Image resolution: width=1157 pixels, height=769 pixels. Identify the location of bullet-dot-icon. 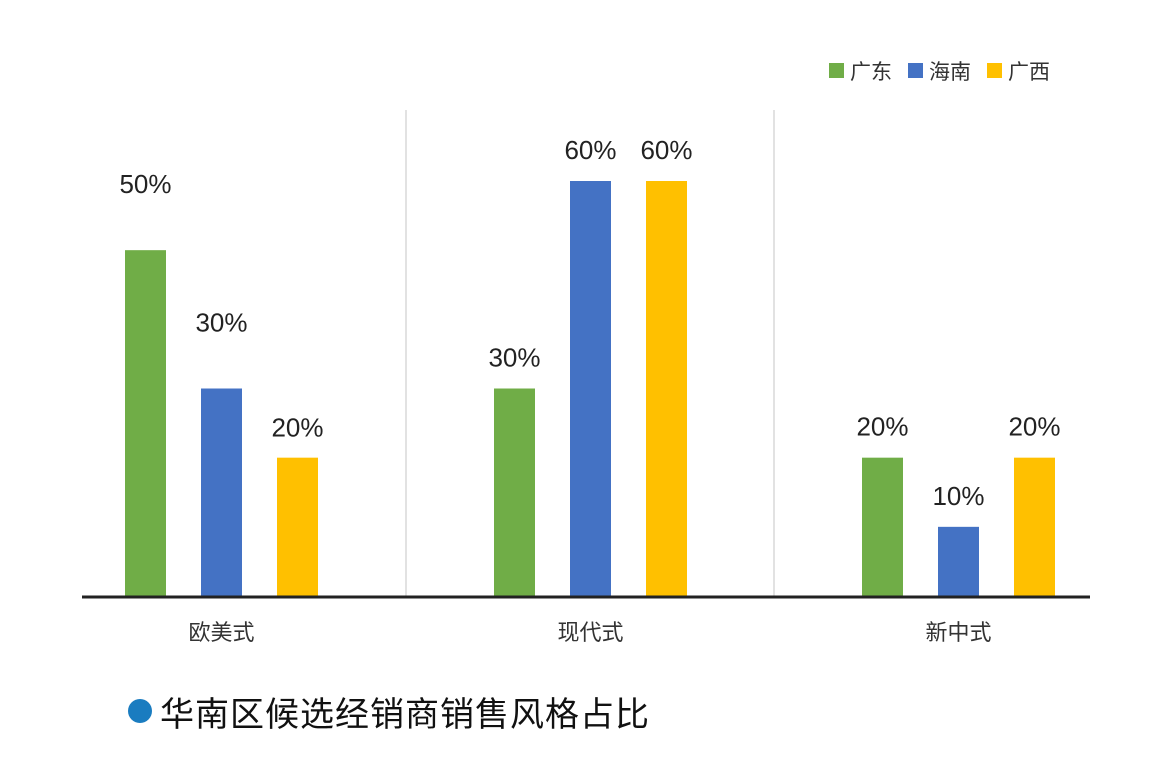
(140, 711).